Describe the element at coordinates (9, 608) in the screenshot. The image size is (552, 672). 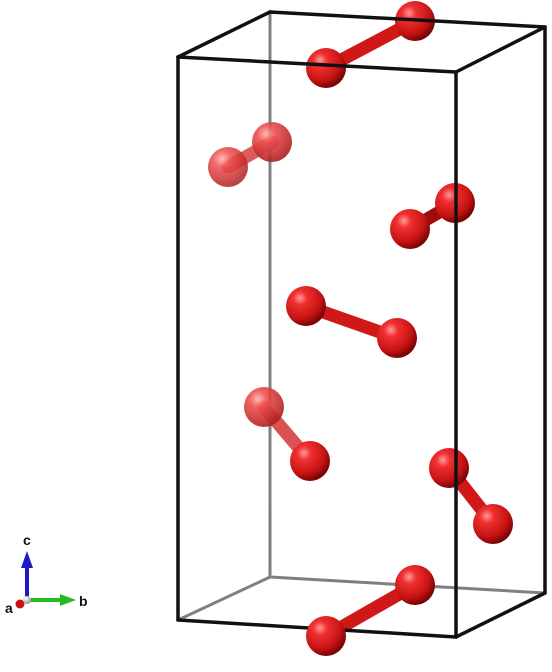
I see `a-axis-label: a` at that location.